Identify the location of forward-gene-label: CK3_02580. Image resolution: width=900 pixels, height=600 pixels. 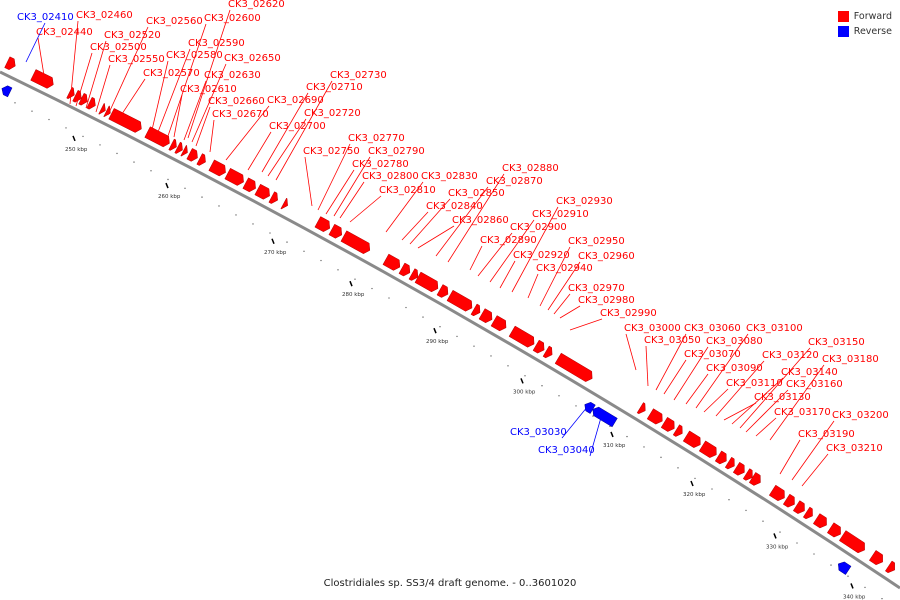
(194, 55).